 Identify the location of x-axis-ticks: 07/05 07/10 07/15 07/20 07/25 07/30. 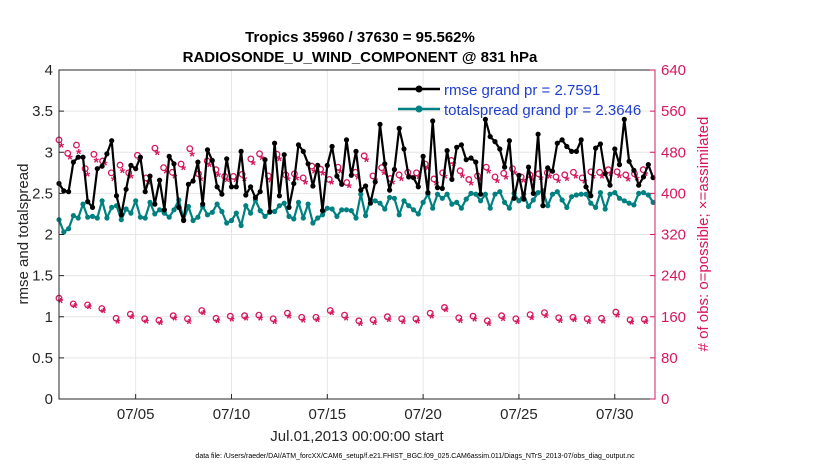
(375, 408).